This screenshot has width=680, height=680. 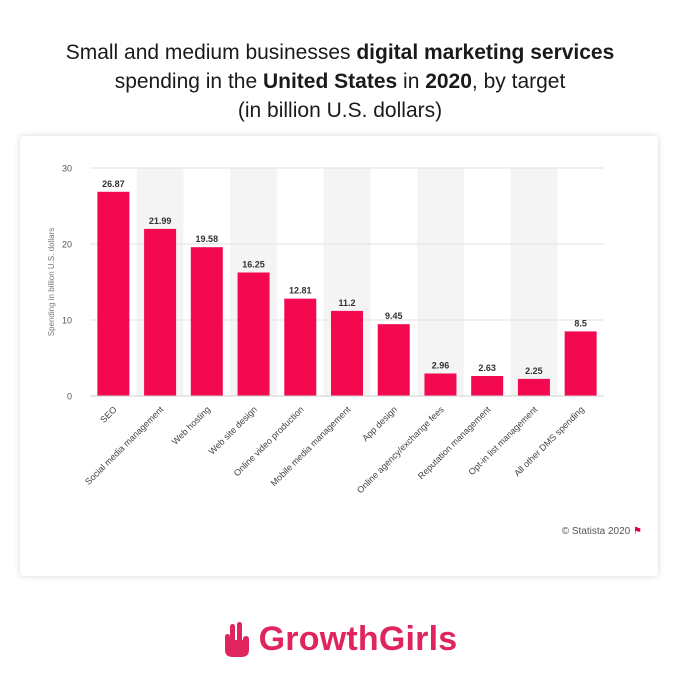 What do you see at coordinates (67, 321) in the screenshot?
I see `y-tick-label: 10` at bounding box center [67, 321].